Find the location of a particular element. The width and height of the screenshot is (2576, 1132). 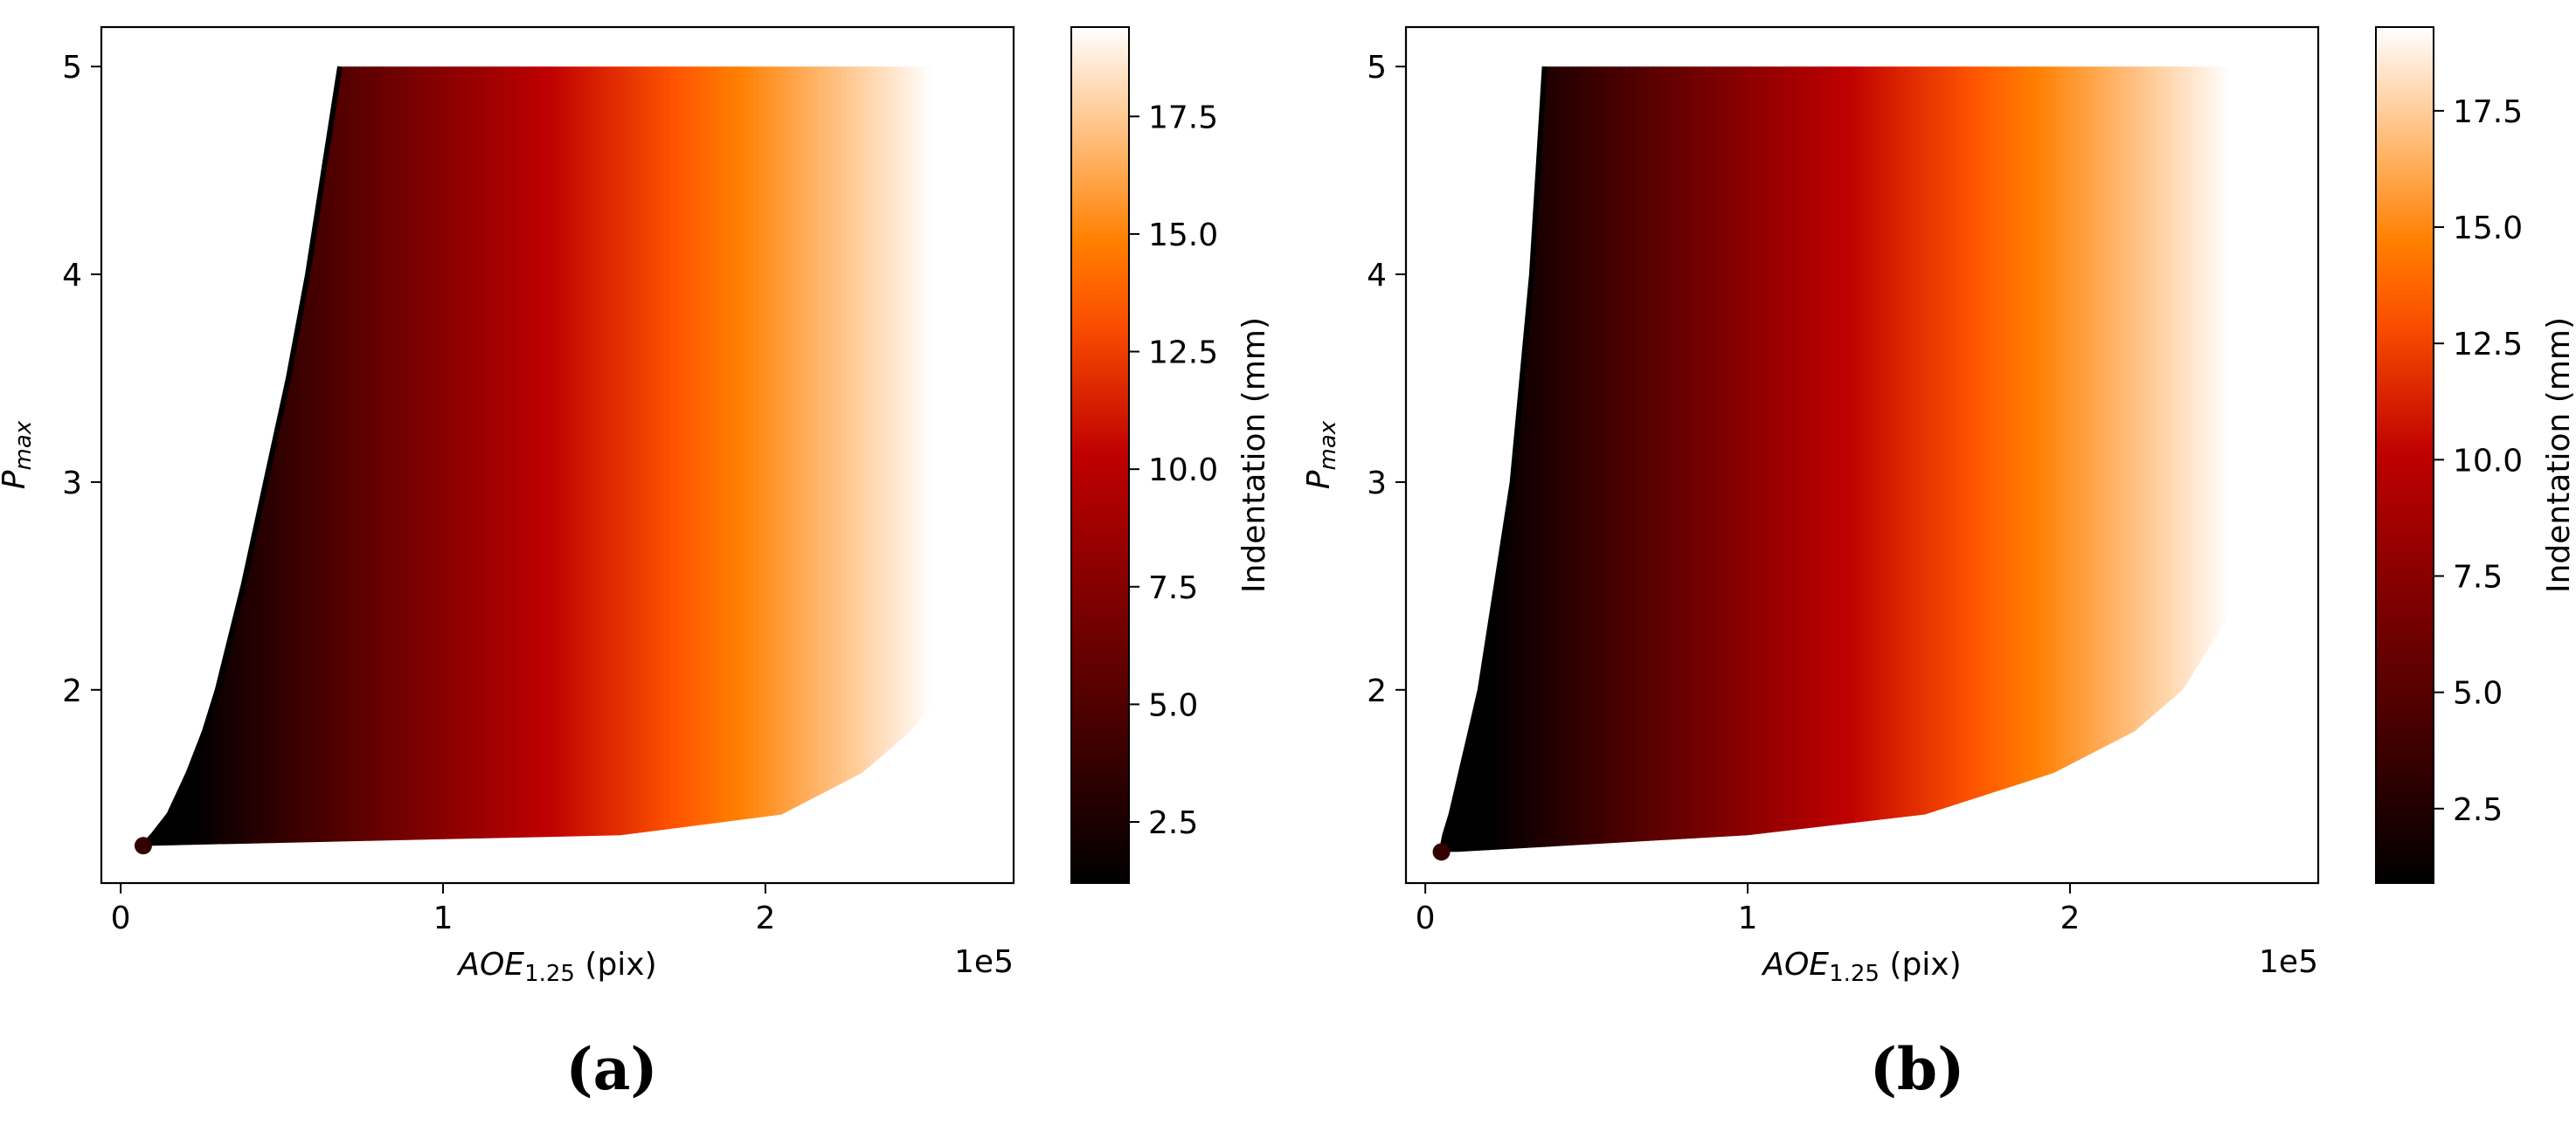

y-tick-label: 4 is located at coordinates (72, 275).